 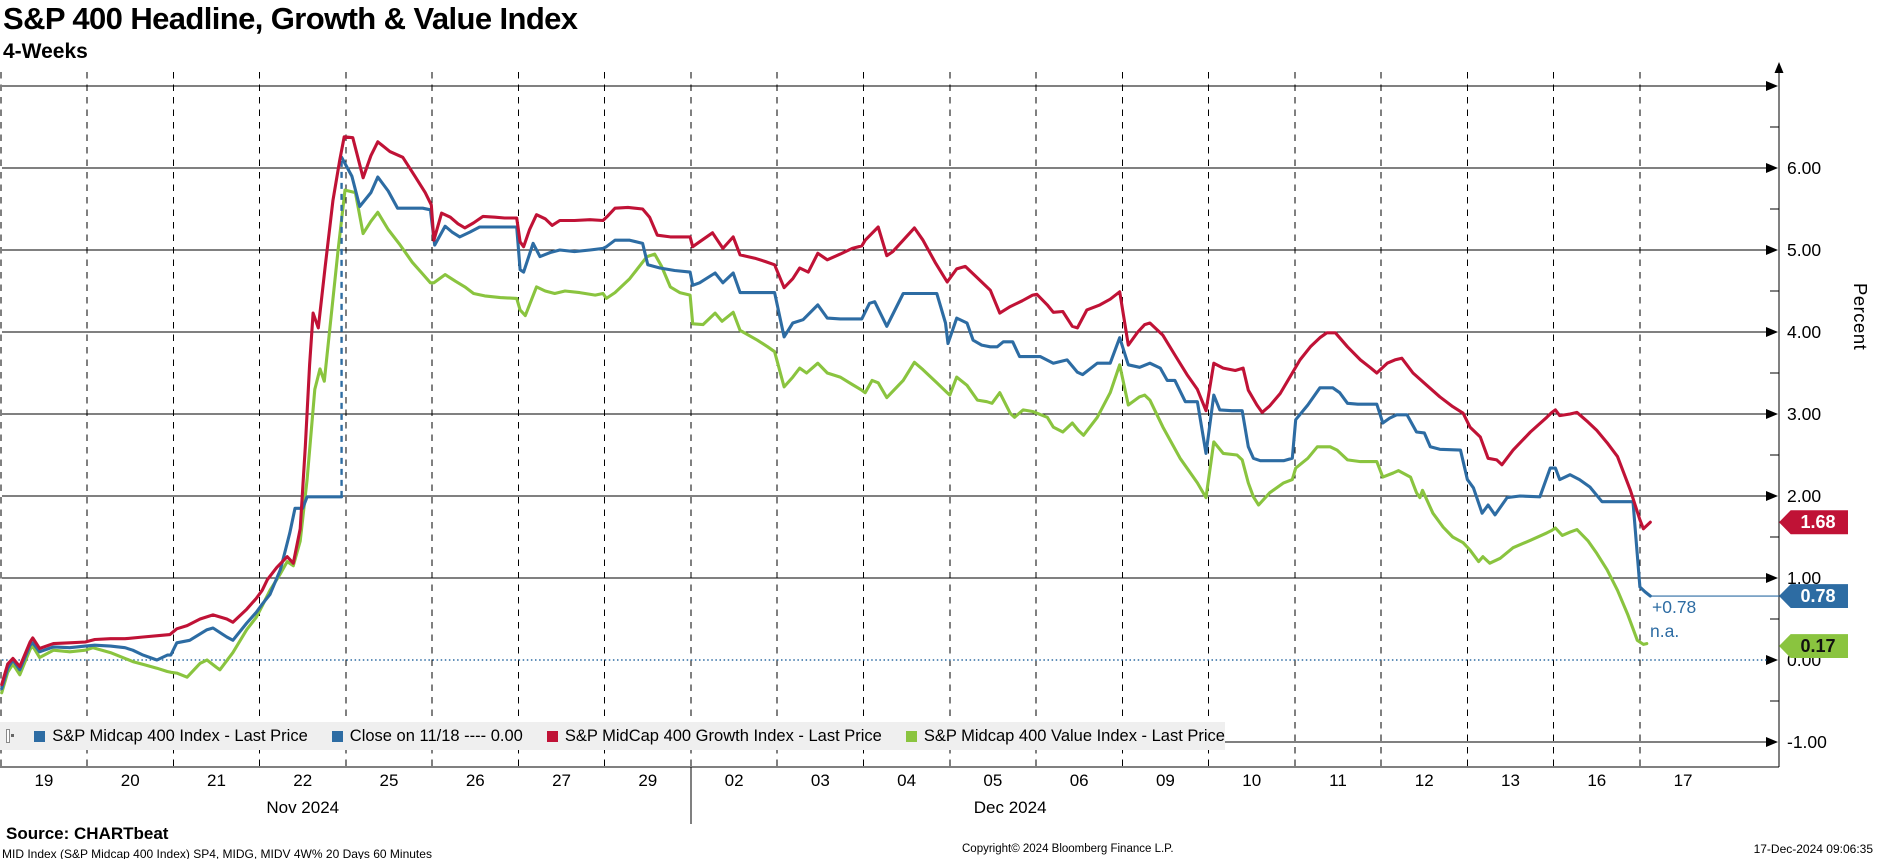 I want to click on headline-change-annotation: +0.78, so click(x=1674, y=607).